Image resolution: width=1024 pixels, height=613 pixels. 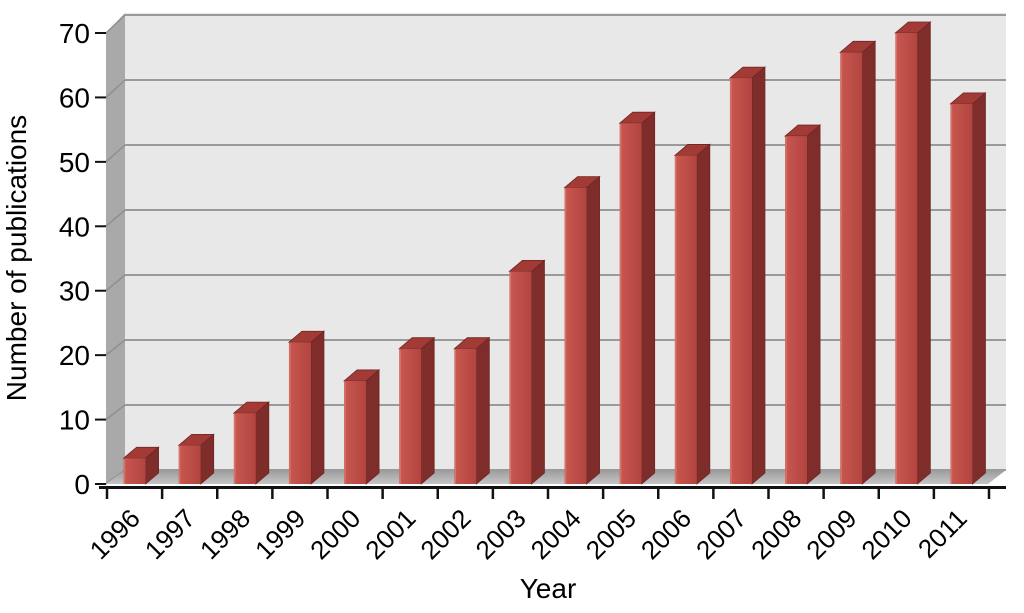 What do you see at coordinates (410, 416) in the screenshot?
I see `bar-2001` at bounding box center [410, 416].